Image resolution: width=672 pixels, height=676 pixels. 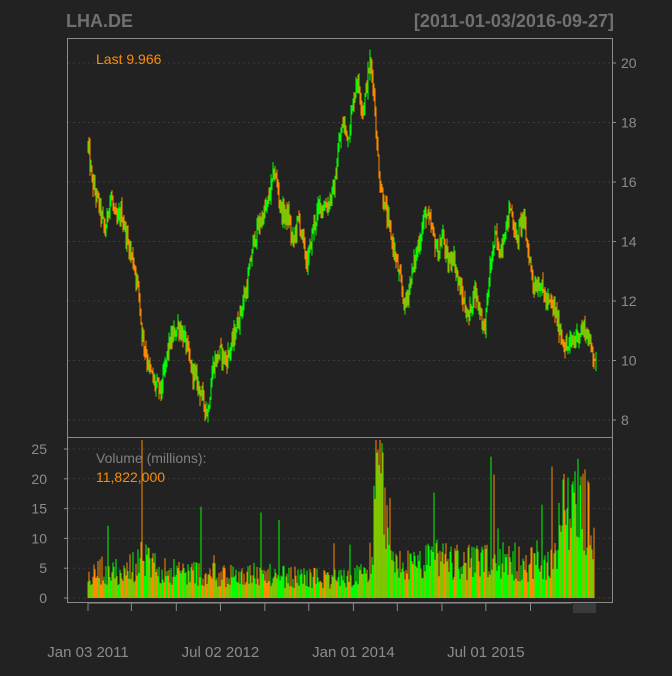 I want to click on price-tick-label: 14, so click(x=629, y=242).